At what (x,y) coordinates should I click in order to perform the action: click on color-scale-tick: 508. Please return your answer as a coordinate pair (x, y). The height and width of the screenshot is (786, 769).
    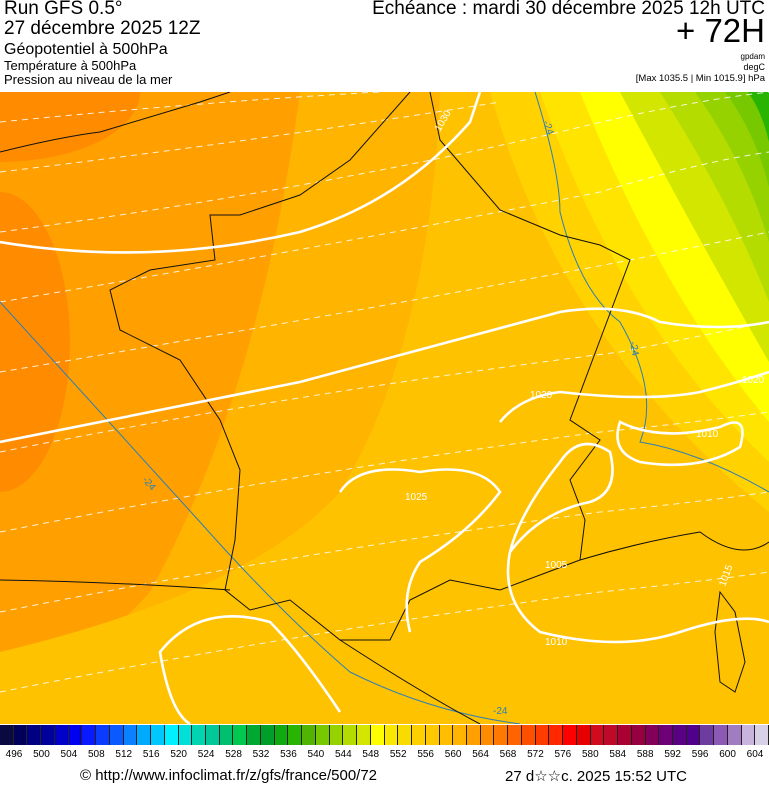
    Looking at the image, I should click on (96, 754).